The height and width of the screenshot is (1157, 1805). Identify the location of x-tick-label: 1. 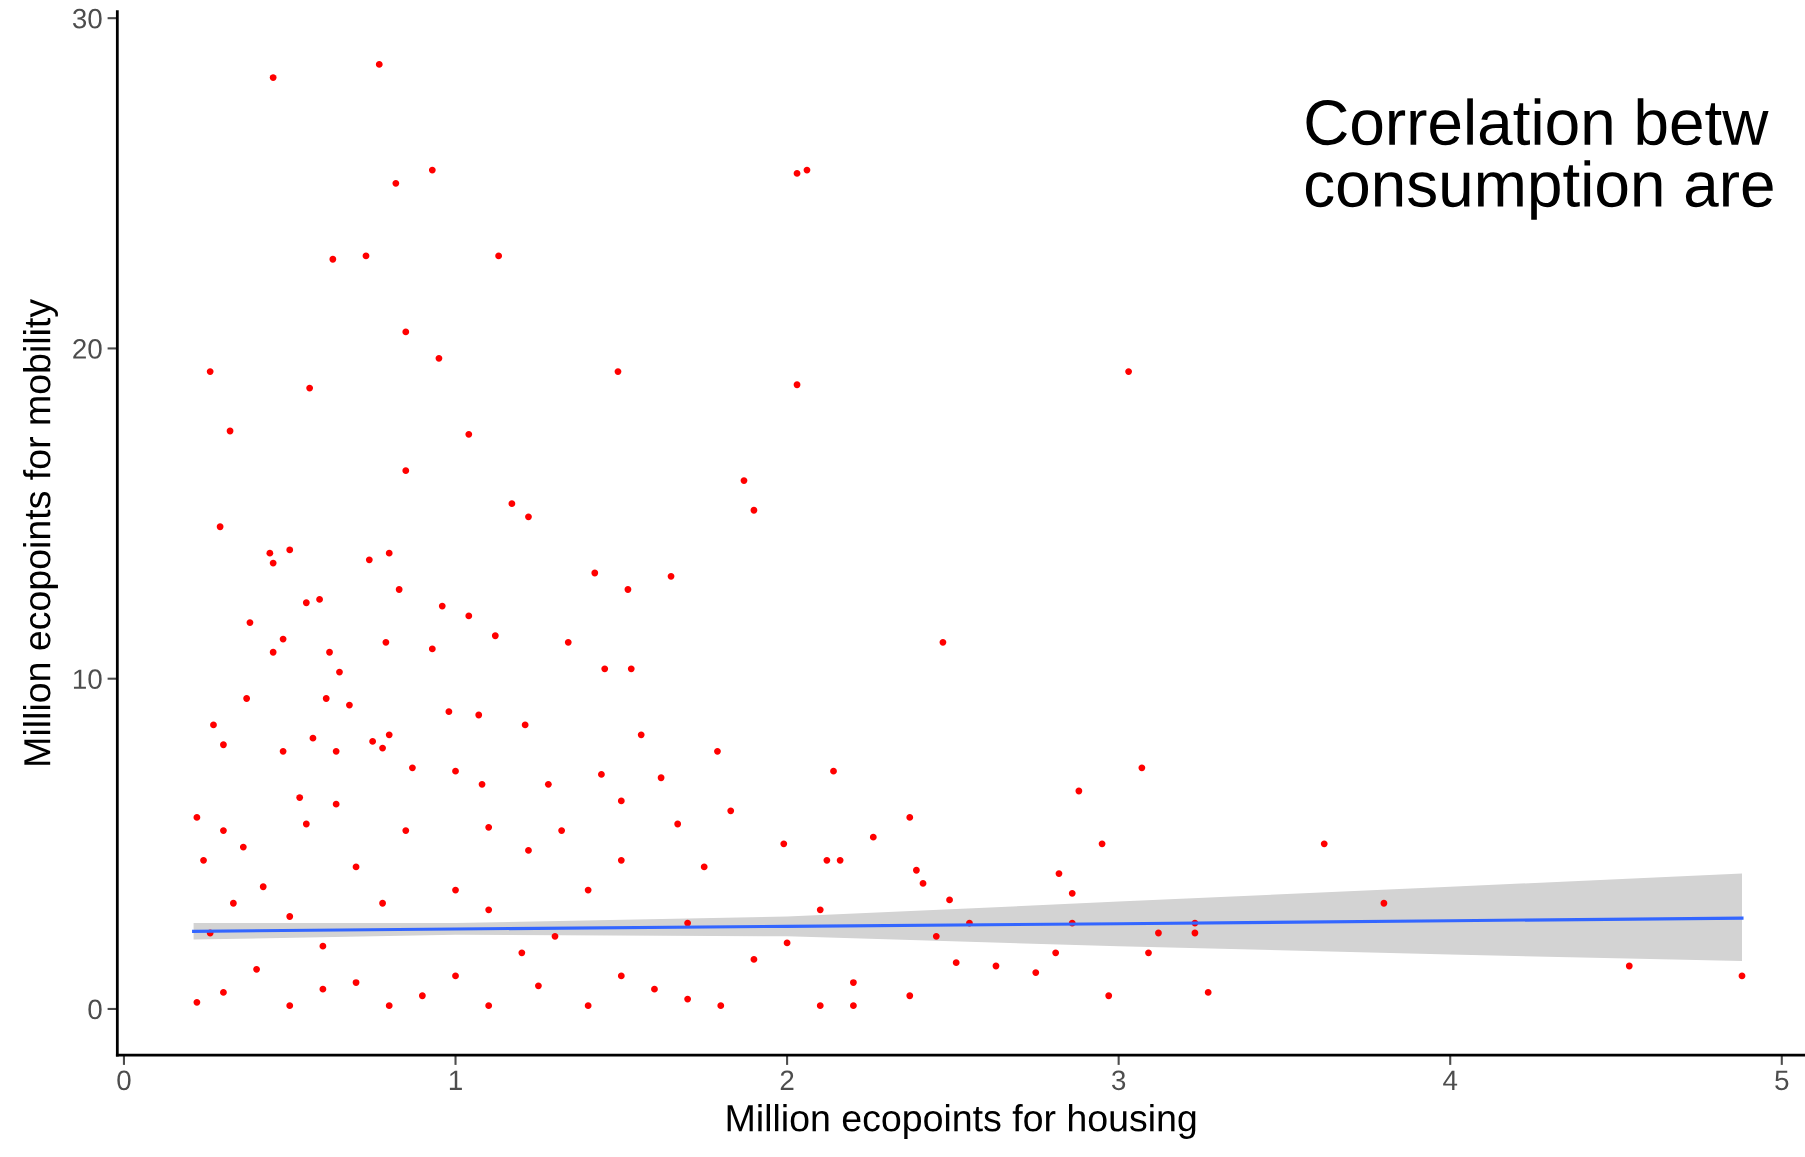
(455, 1080).